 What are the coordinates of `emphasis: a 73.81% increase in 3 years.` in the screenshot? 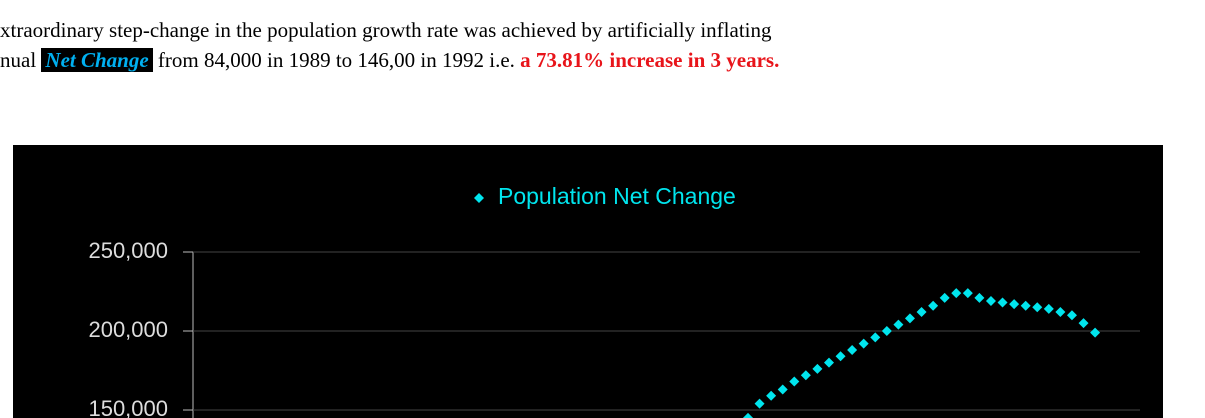 It's located at (650, 60).